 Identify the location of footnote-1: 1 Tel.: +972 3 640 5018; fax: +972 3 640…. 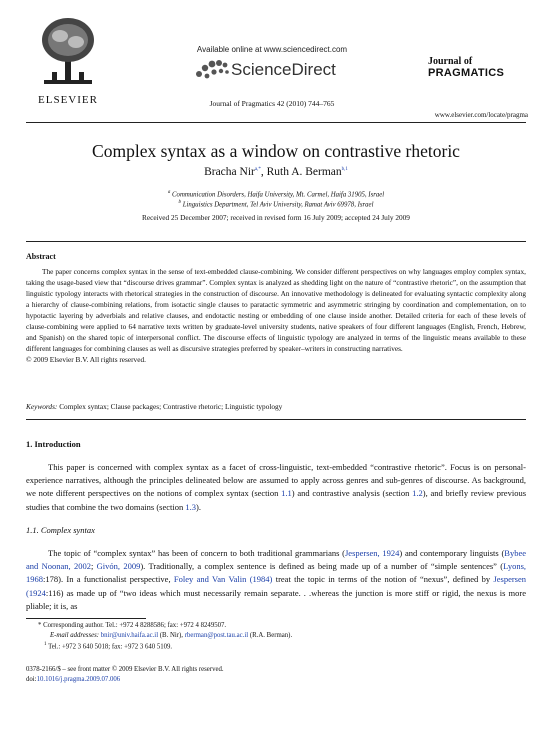
(108, 646).